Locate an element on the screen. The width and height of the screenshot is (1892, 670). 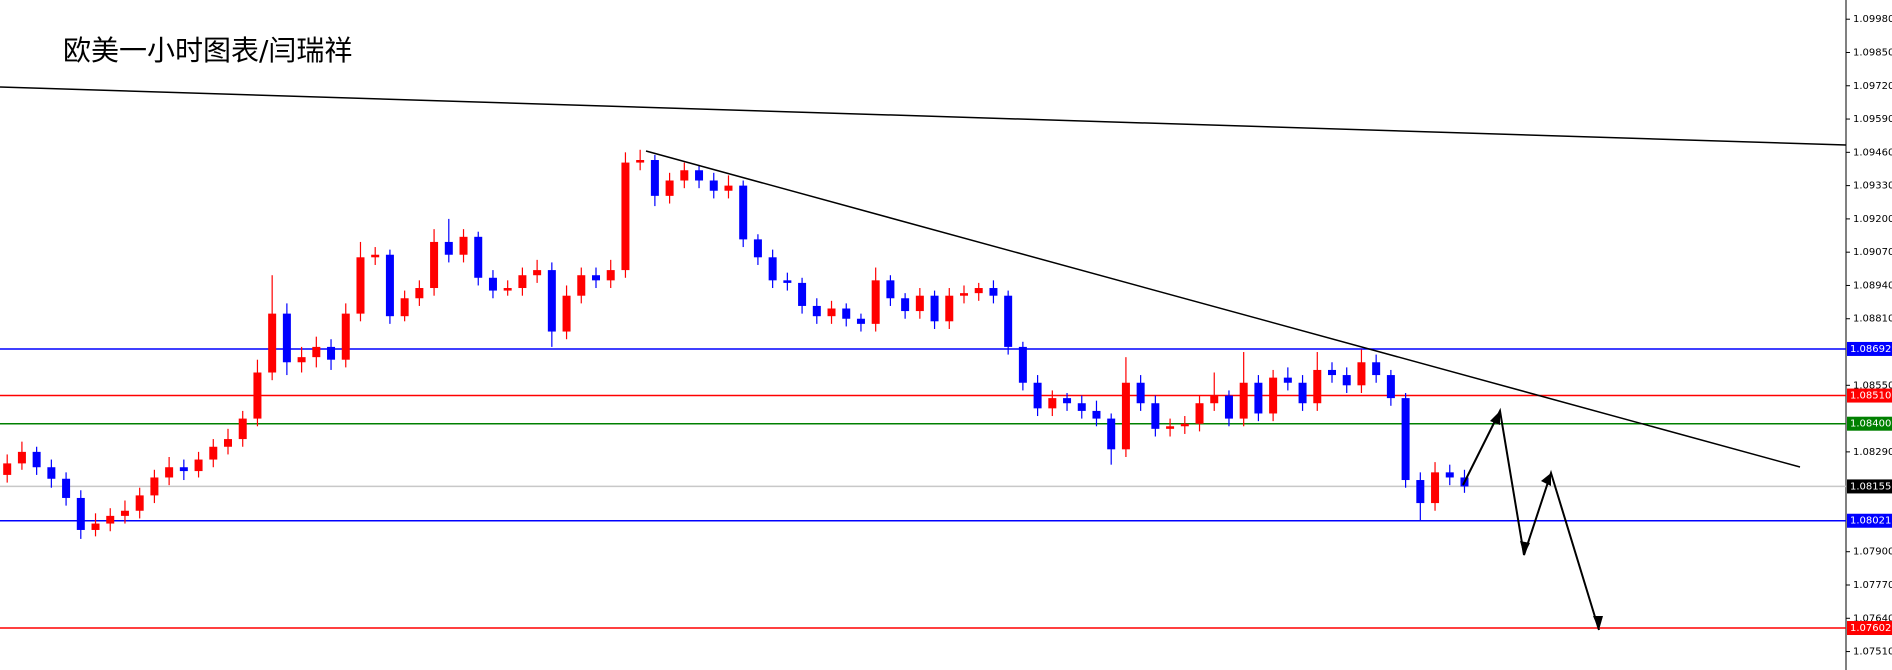
level-label: 1.08021 is located at coordinates (1870, 521).